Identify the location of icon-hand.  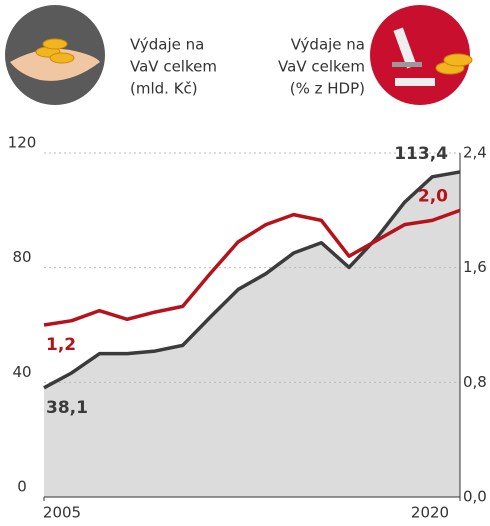
(55, 55).